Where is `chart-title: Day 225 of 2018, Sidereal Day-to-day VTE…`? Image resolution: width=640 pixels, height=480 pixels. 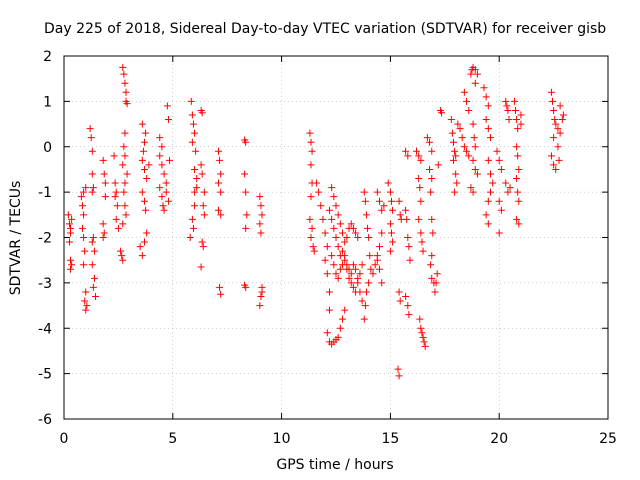 chart-title: Day 225 of 2018, Sidereal Day-to-day VTE… is located at coordinates (325, 29).